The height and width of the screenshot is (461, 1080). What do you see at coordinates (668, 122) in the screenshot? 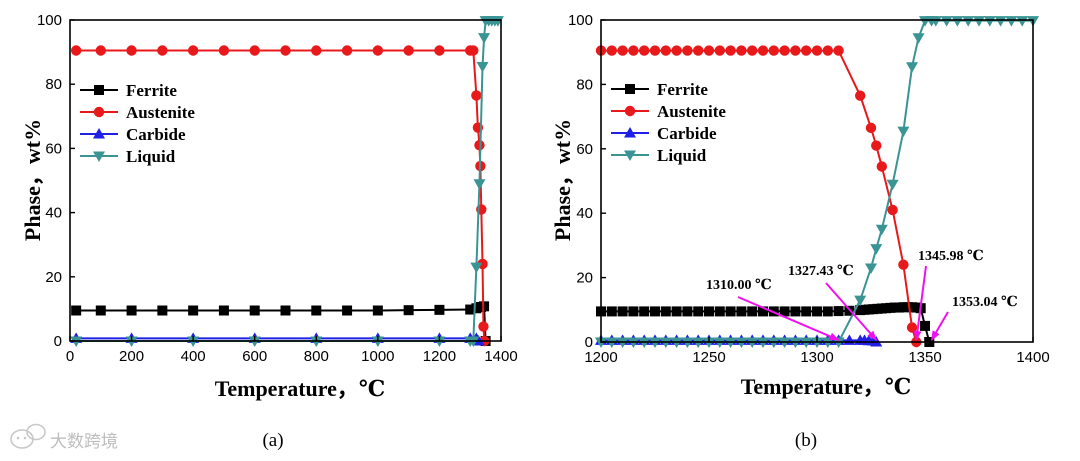
I see `legend-b: Ferrite Austenite Carbide Liquid` at bounding box center [668, 122].